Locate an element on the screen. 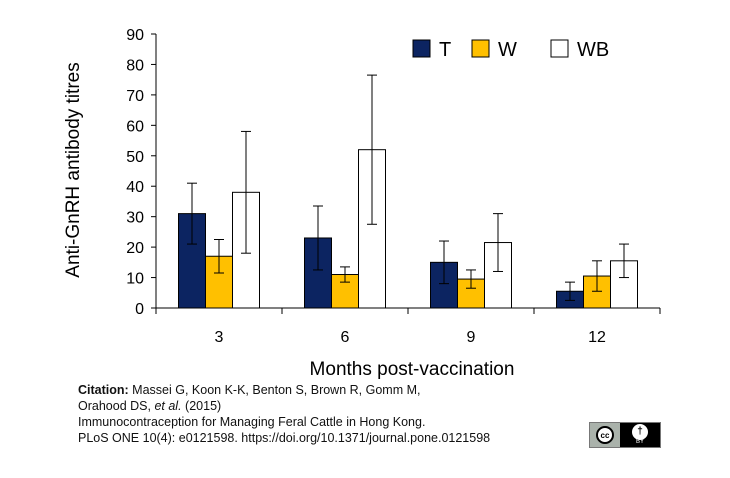  y-tick-label: 30 is located at coordinates (135, 218).